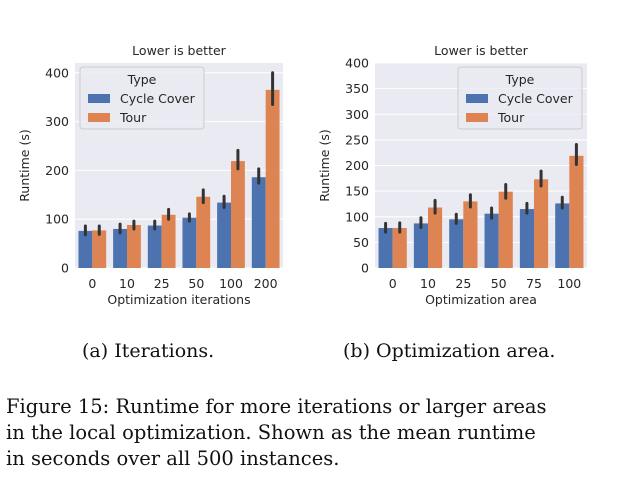  What do you see at coordinates (449, 351) in the screenshot?
I see `subcaption-b: (b) Optimization area.` at bounding box center [449, 351].